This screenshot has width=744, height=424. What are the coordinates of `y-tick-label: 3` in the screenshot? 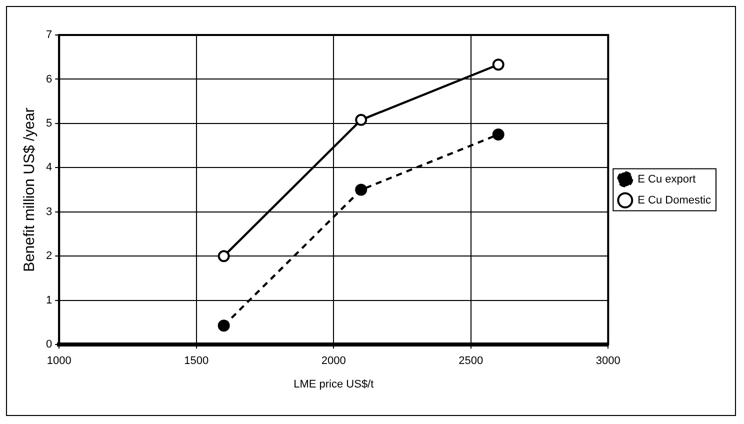 It's located at (49, 212).